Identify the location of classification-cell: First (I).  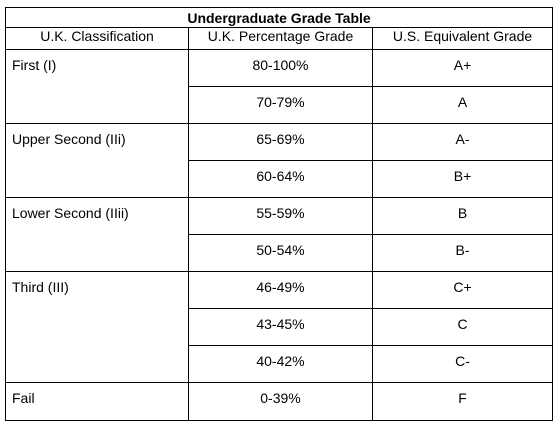
(97, 86).